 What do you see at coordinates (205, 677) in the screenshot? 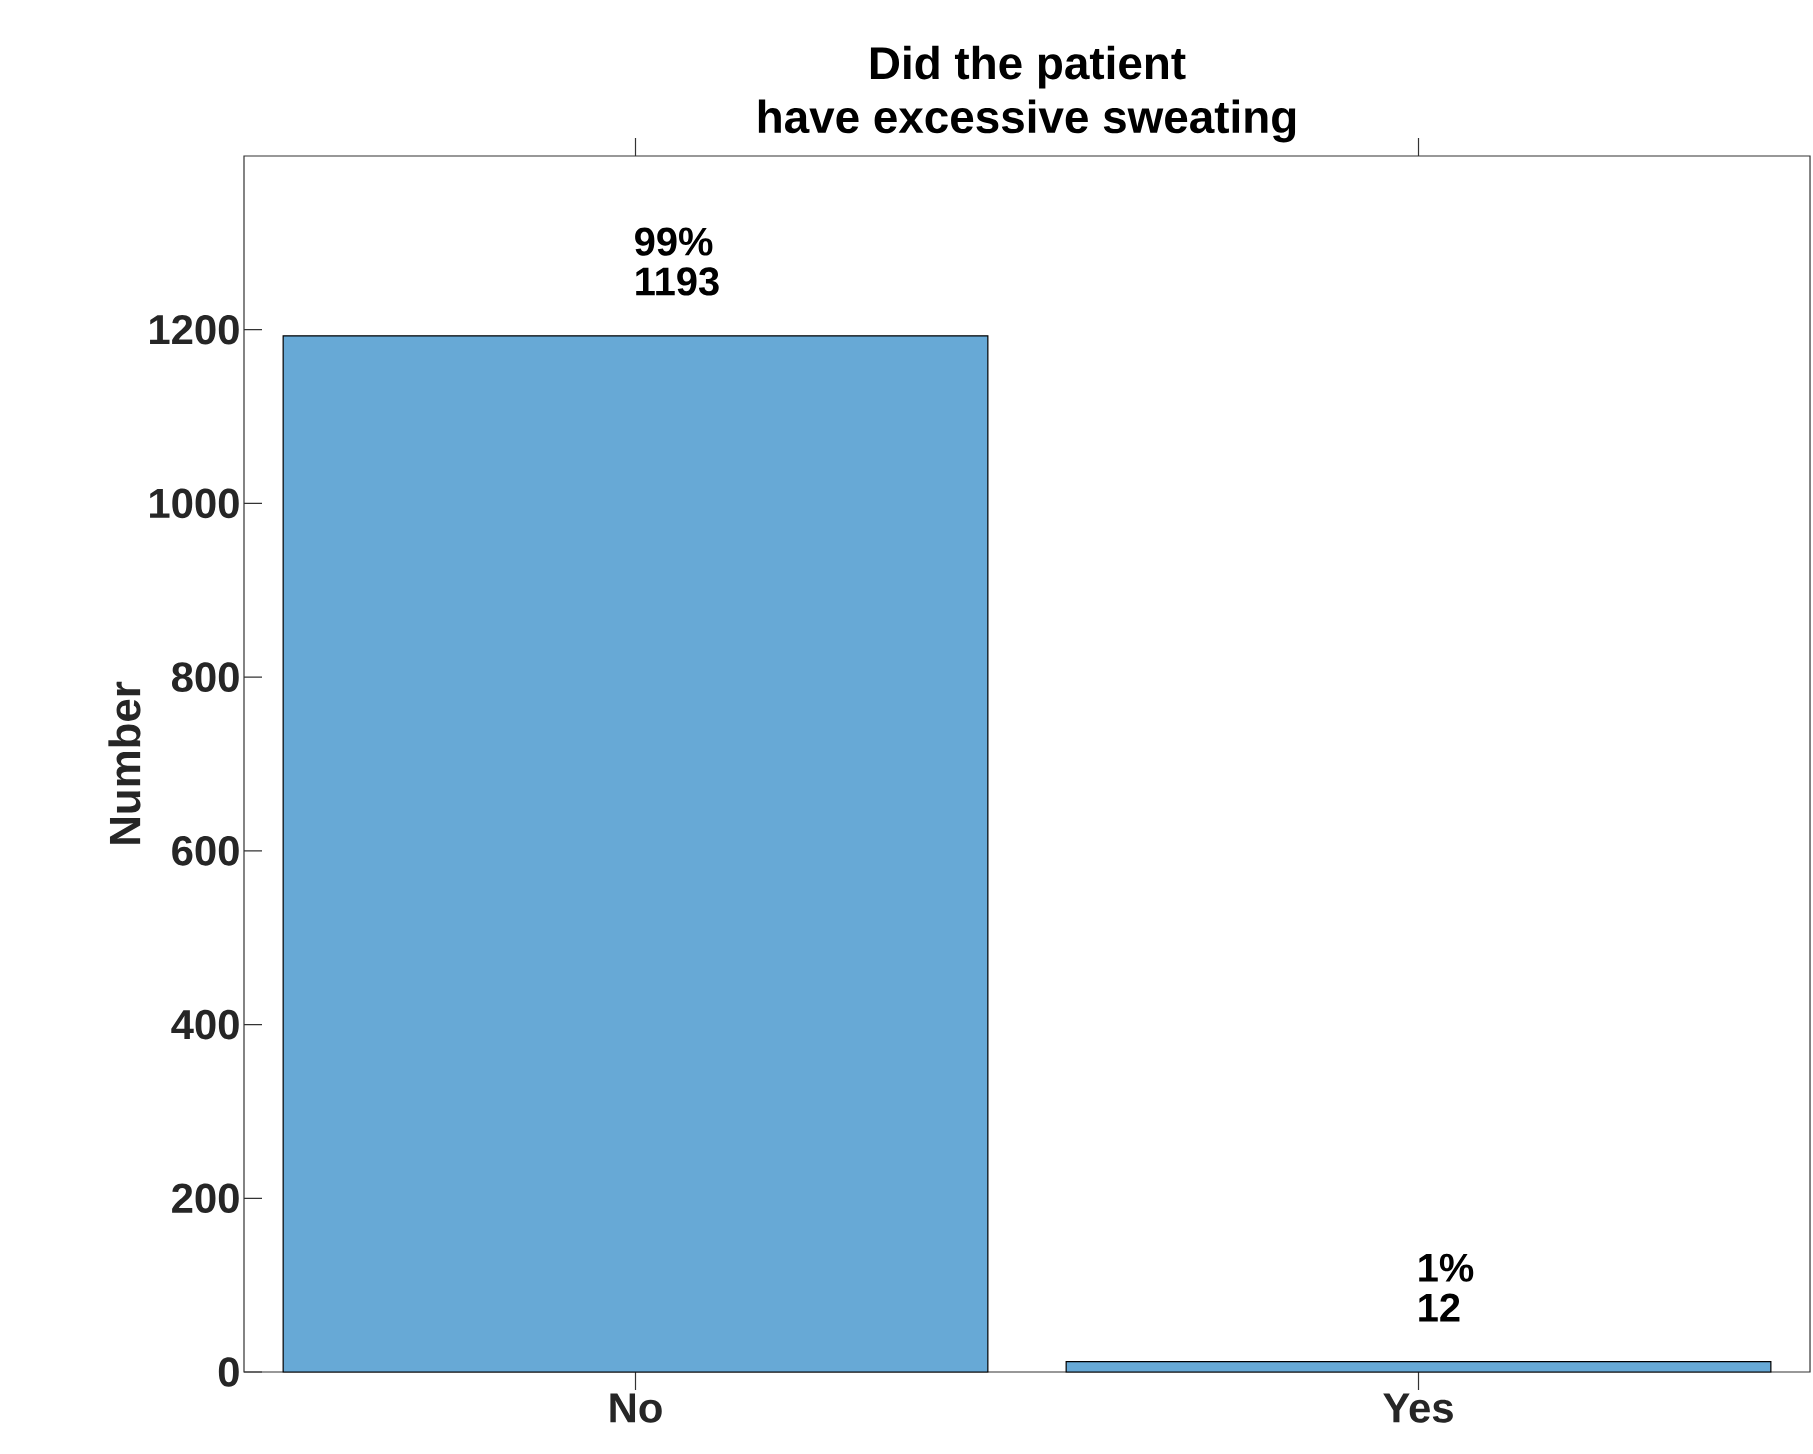
I see `y-tick-label: 800` at bounding box center [205, 677].